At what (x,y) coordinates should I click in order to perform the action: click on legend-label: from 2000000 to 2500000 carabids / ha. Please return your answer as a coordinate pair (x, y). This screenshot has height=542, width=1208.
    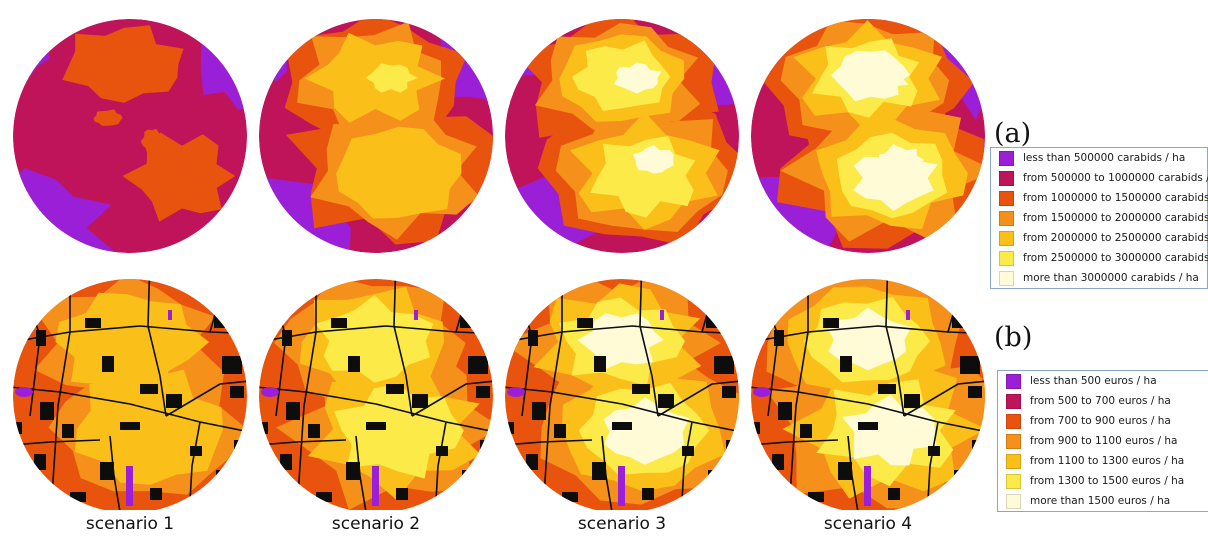
    Looking at the image, I should click on (1115, 238).